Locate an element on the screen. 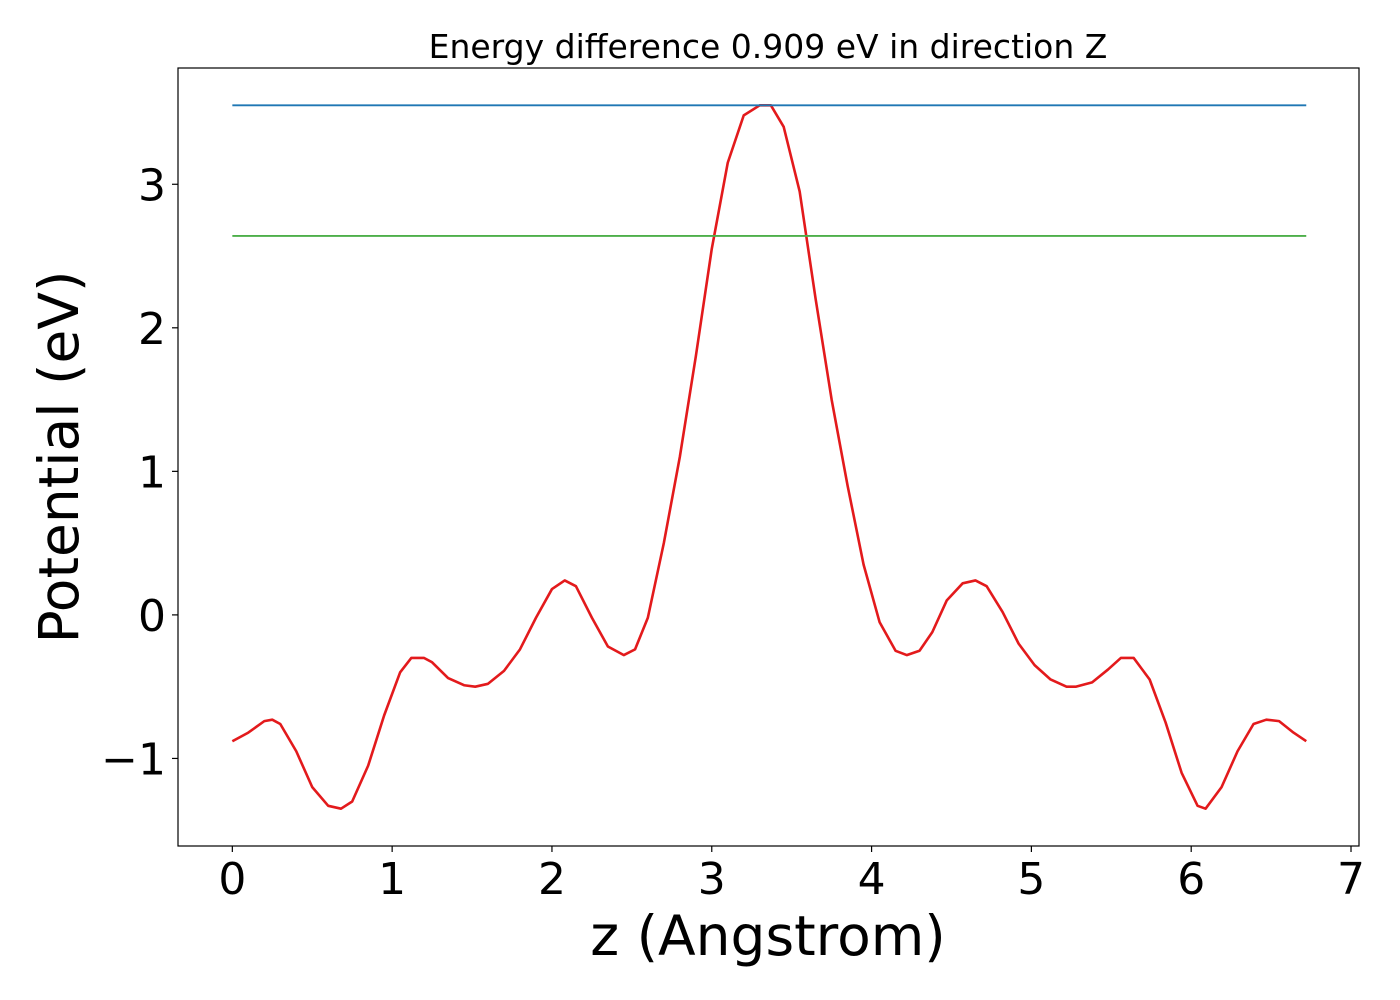 This screenshot has height=1000, width=1400. x-axis-label: z (Angstrom) is located at coordinates (768, 936).